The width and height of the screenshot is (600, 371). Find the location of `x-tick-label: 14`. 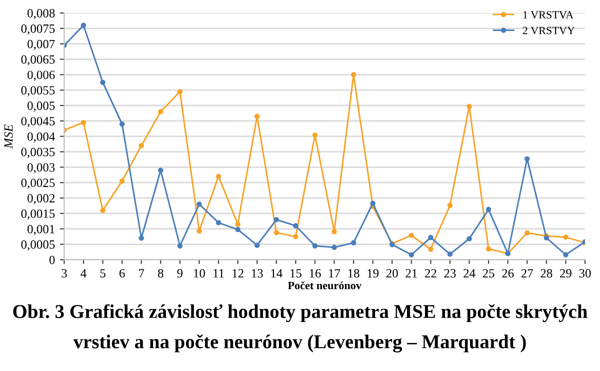

x-tick-label: 14 is located at coordinates (276, 273).